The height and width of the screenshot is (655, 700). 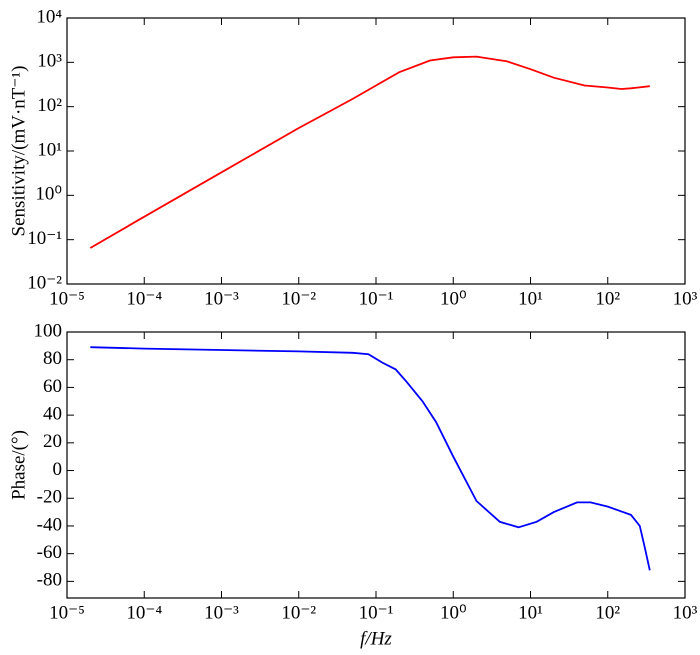 I want to click on y-tick-label: 10¹, so click(x=49, y=149).